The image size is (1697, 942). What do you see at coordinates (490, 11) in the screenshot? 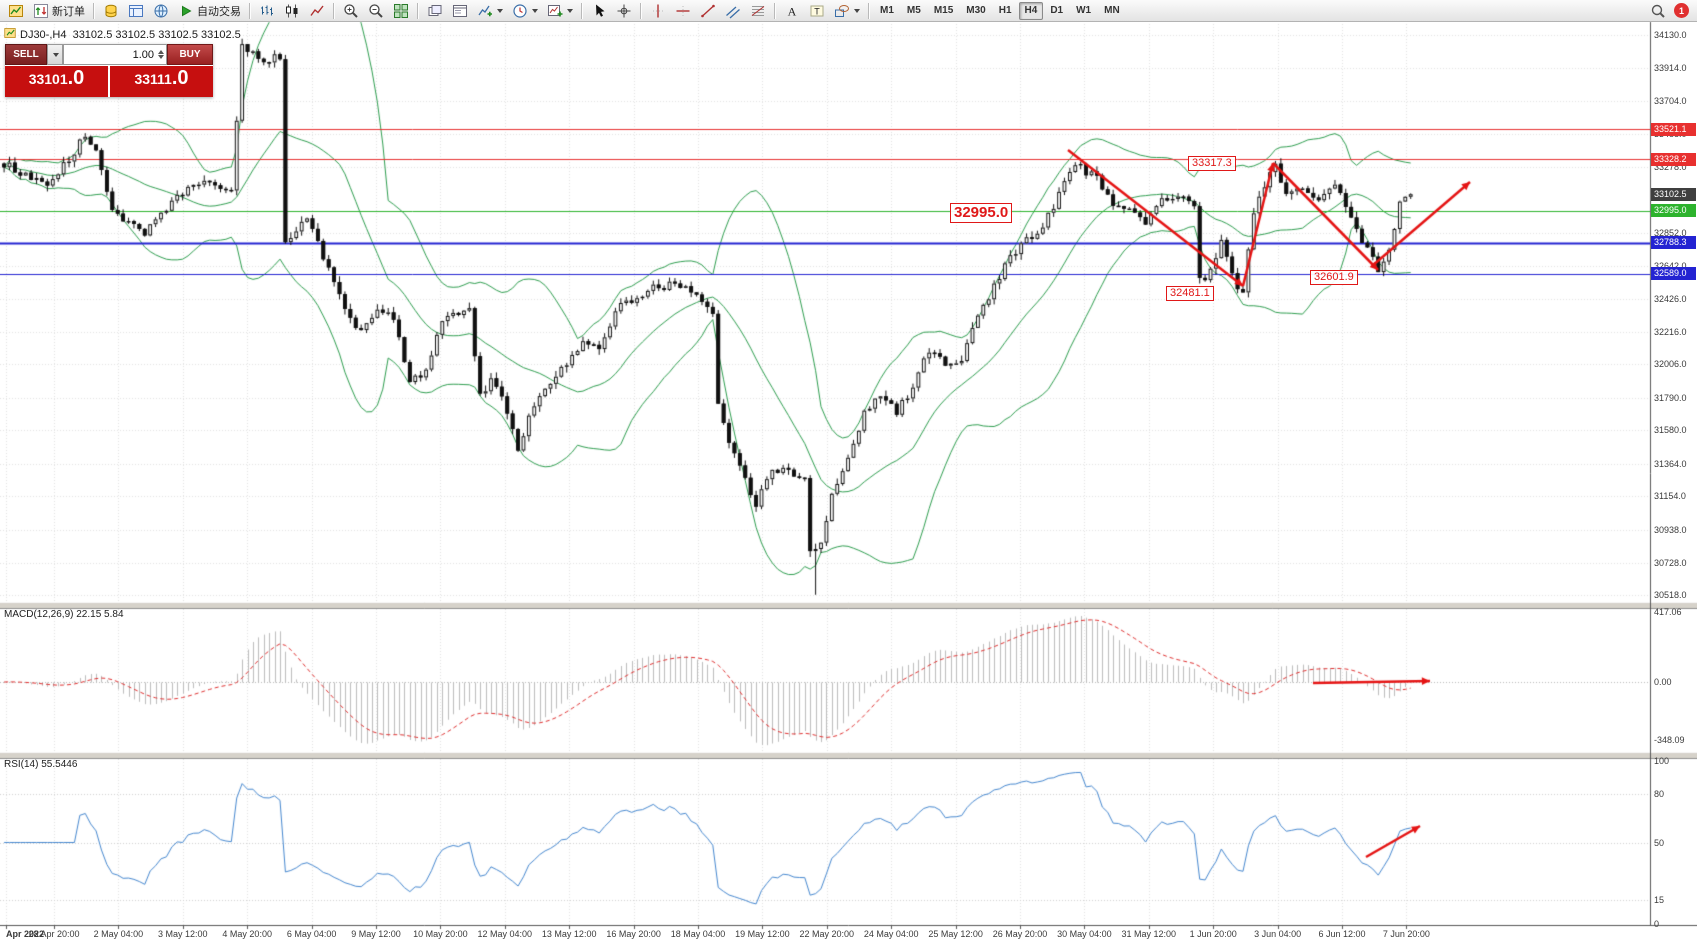
I see `indicators-add-icon` at bounding box center [490, 11].